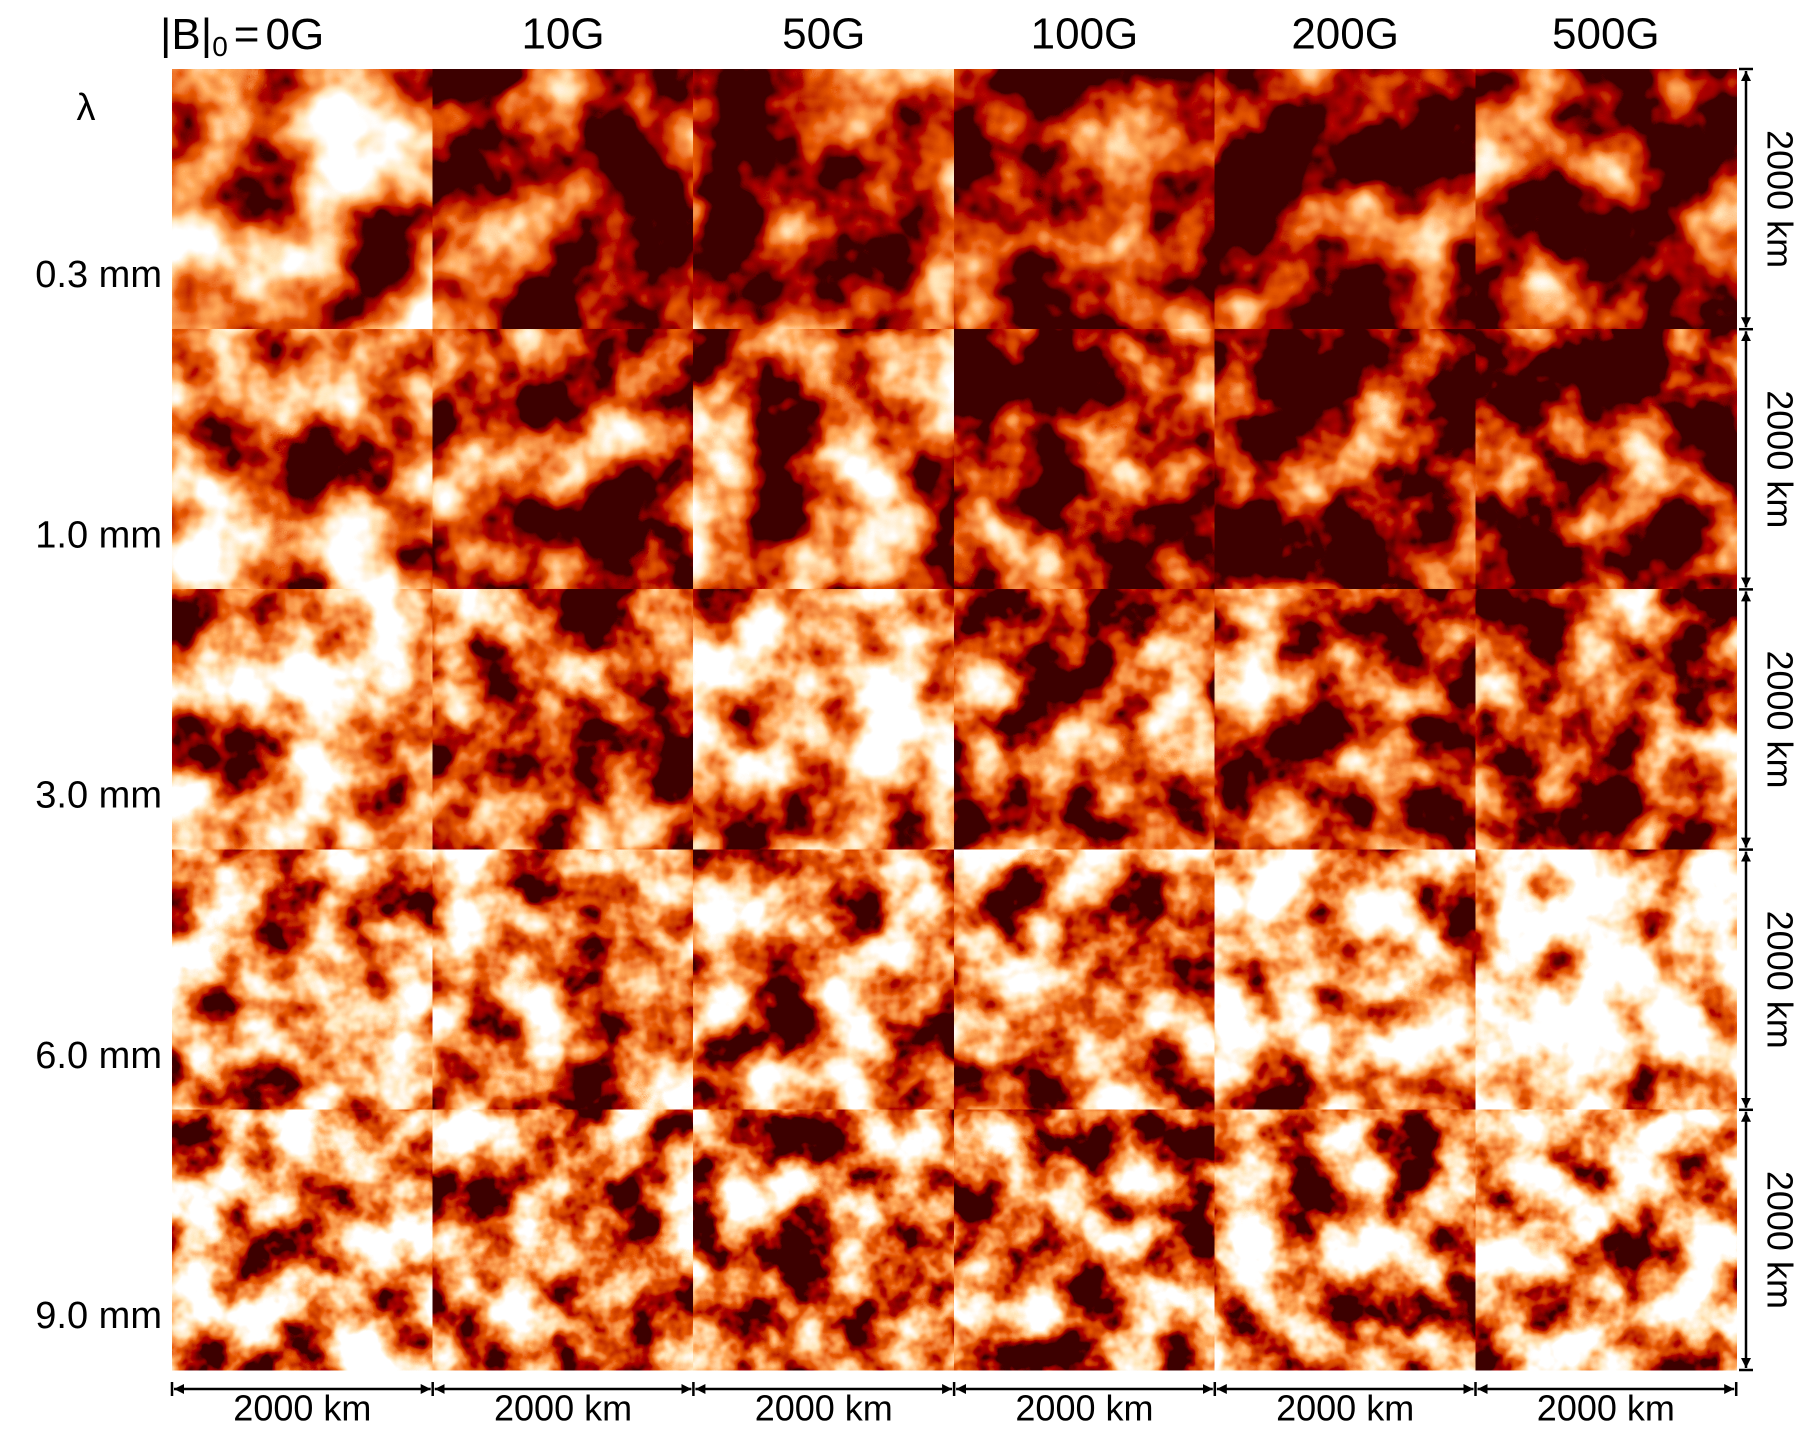 The width and height of the screenshot is (1800, 1432). What do you see at coordinates (98, 1056) in the screenshot?
I see `row-label: 6.0 mm` at bounding box center [98, 1056].